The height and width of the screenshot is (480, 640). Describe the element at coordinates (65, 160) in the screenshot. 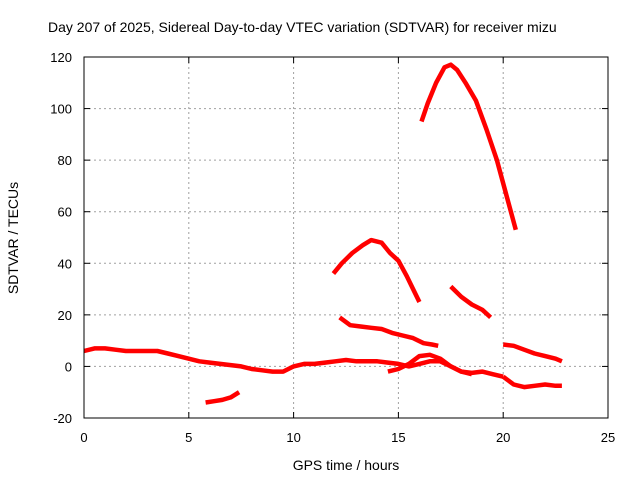

I see `y-tick-label: 80` at that location.